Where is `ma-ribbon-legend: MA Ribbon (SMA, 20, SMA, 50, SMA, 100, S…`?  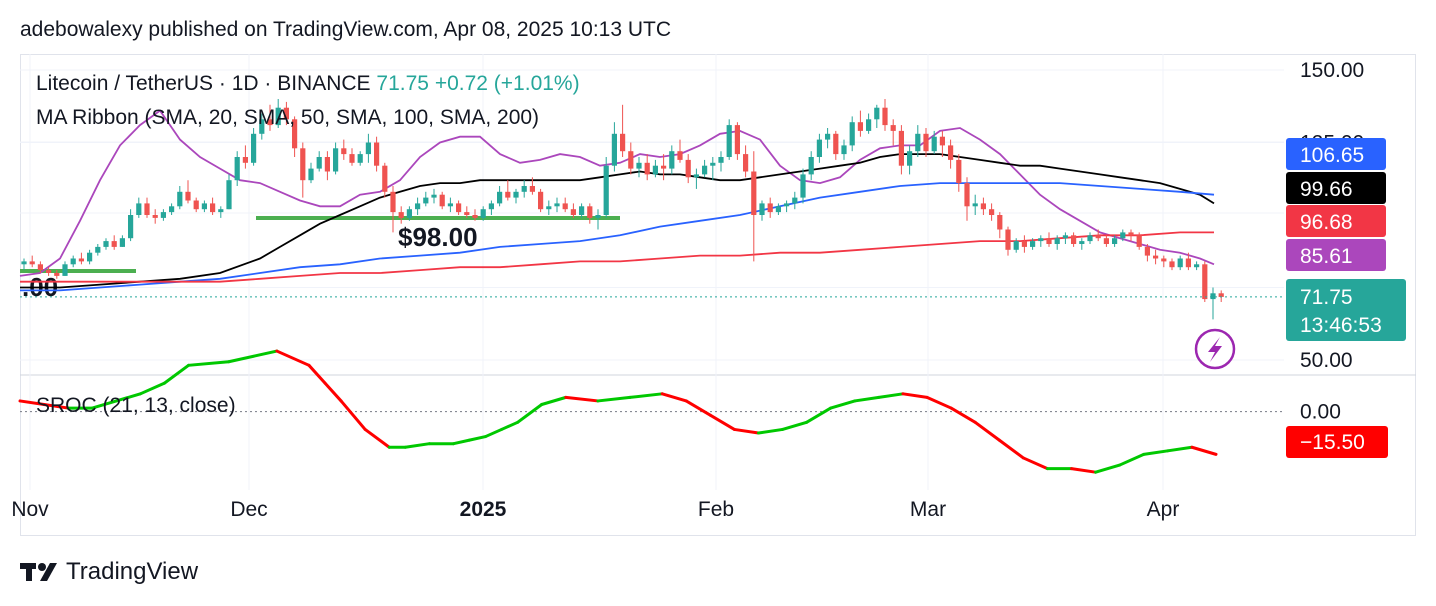
ma-ribbon-legend: MA Ribbon (SMA, 20, SMA, 50, SMA, 100, S… is located at coordinates (288, 117).